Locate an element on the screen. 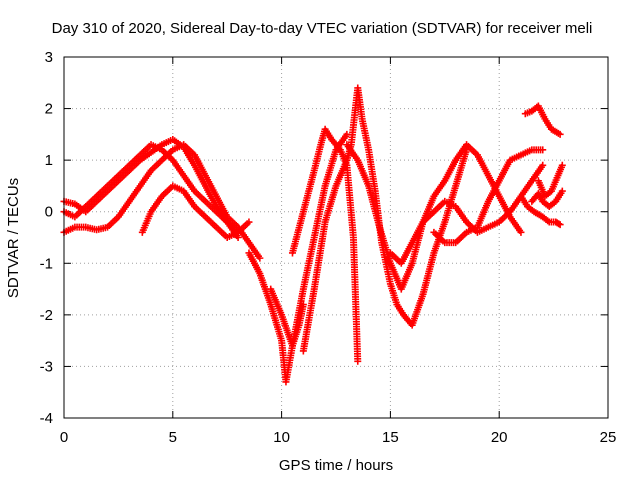 This screenshot has width=640, height=480. y-tick-label: -1 is located at coordinates (46, 263).